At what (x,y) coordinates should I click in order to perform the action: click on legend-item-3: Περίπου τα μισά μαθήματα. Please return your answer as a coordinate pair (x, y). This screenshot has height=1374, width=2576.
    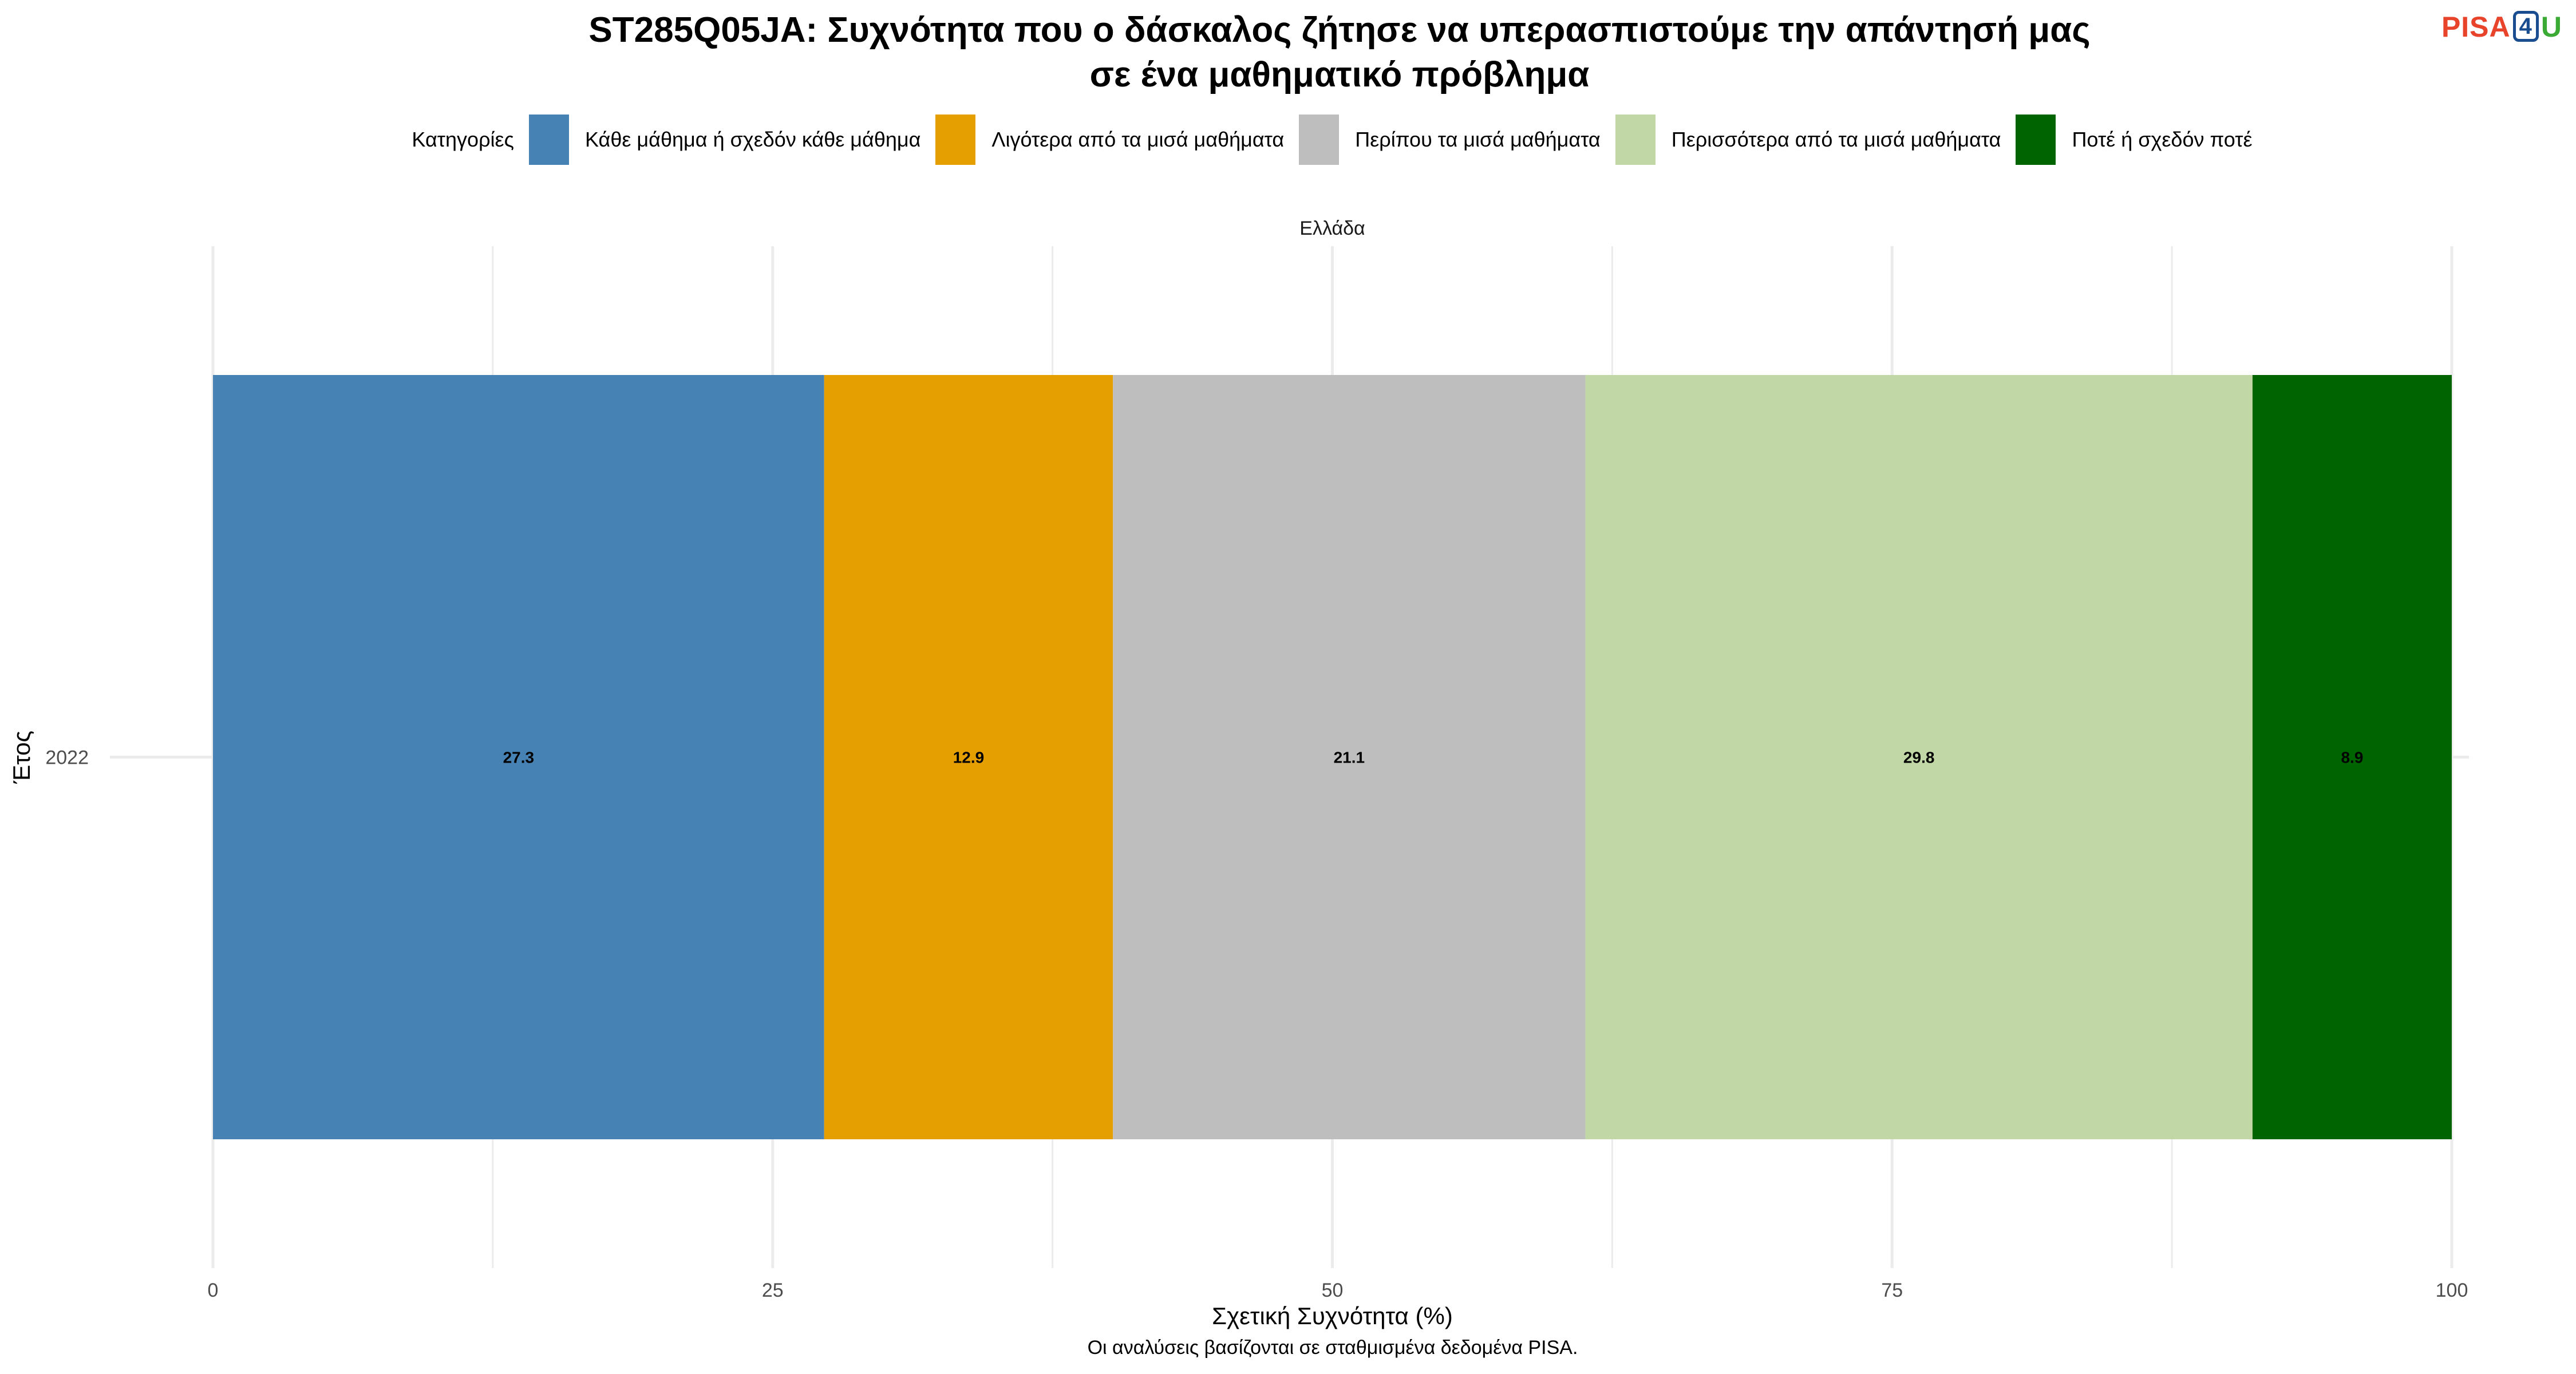
    Looking at the image, I should click on (1450, 139).